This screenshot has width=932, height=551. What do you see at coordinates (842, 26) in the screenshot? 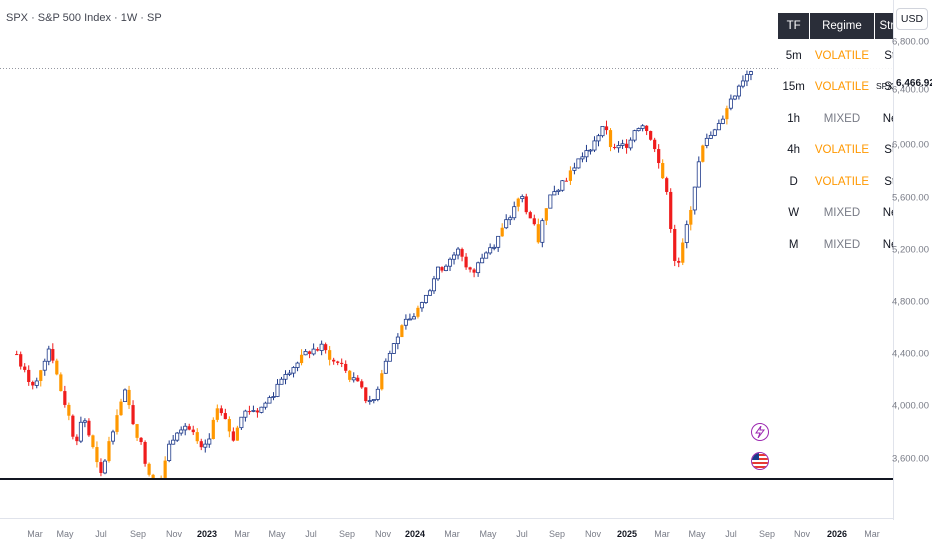
I see `header-regime: Regime` at bounding box center [842, 26].